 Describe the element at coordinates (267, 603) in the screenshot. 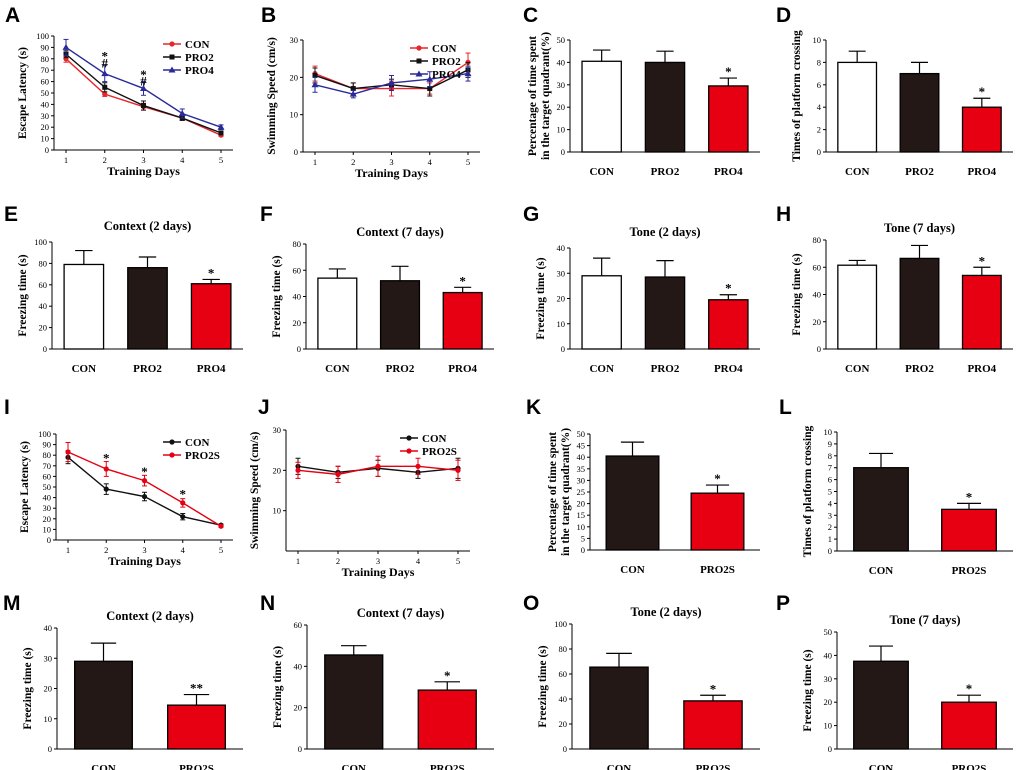

I see `panel-letter: N` at that location.